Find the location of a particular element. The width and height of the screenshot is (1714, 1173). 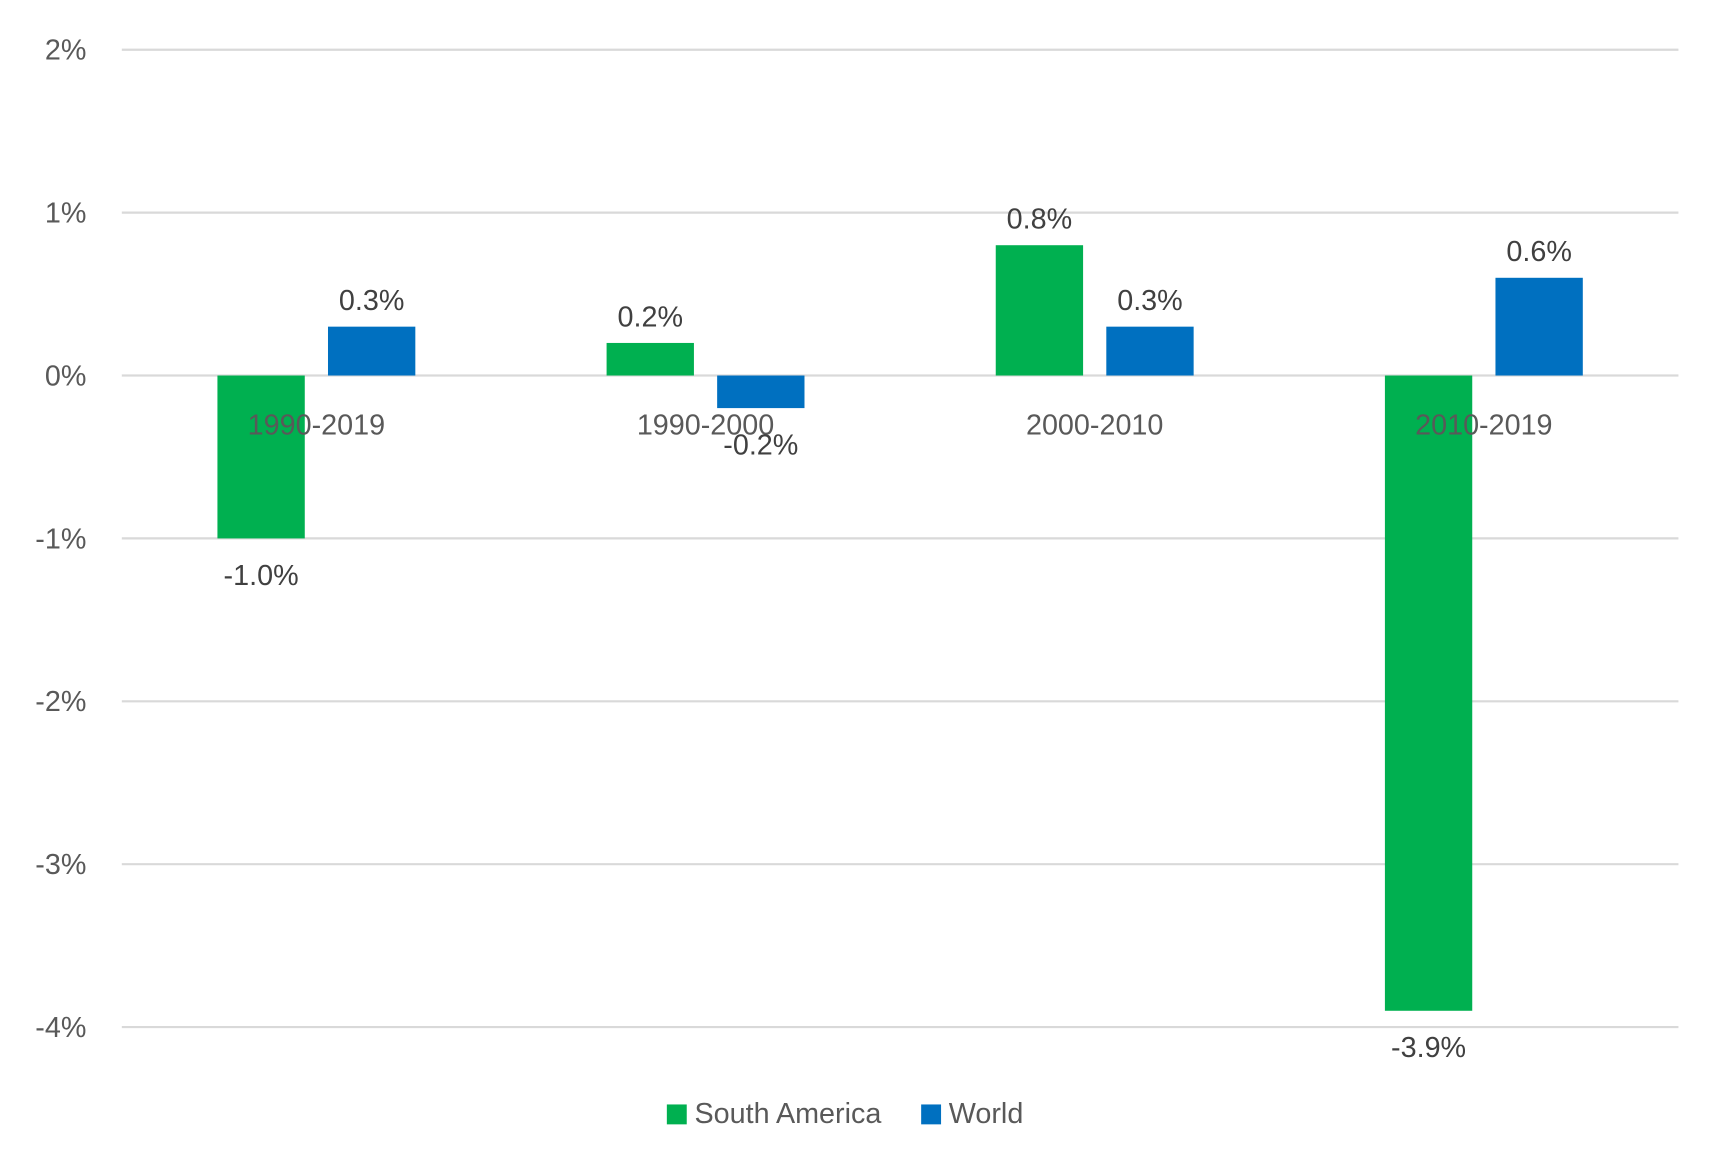

data-label: -0.2% is located at coordinates (760, 446).